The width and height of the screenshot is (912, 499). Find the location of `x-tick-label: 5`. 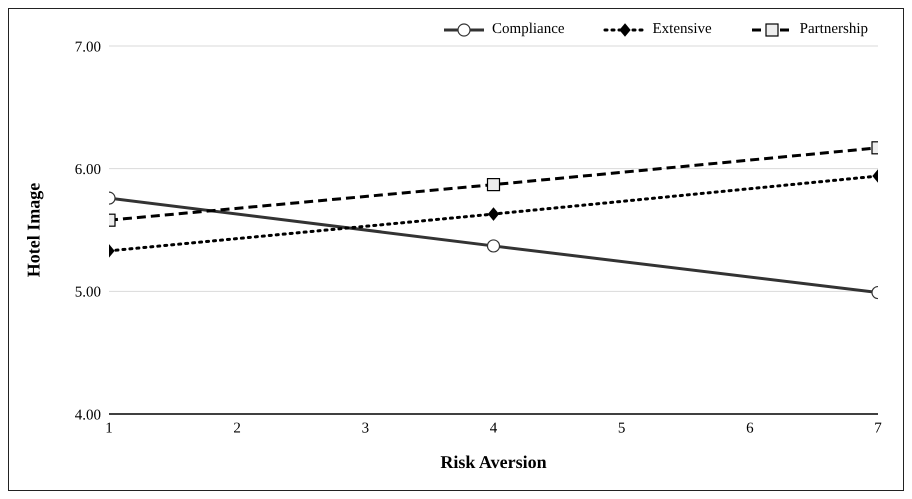

x-tick-label: 5 is located at coordinates (622, 428).